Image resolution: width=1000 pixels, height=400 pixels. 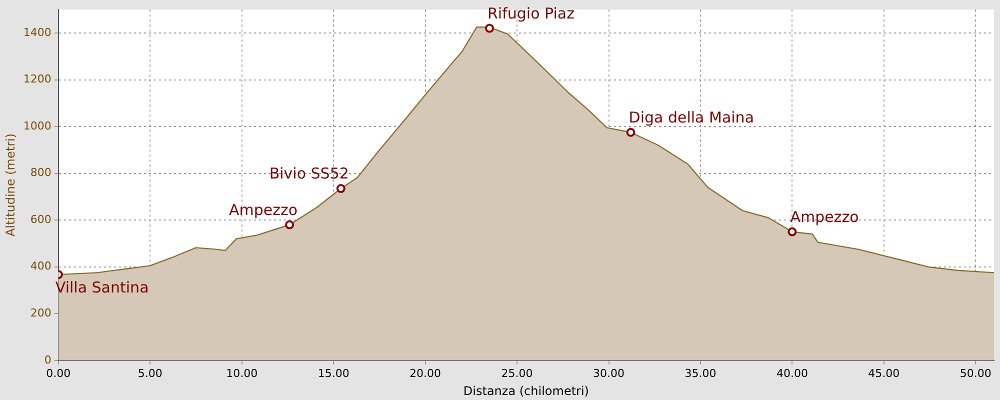 I want to click on y-tick-label: 800, so click(x=41, y=173).